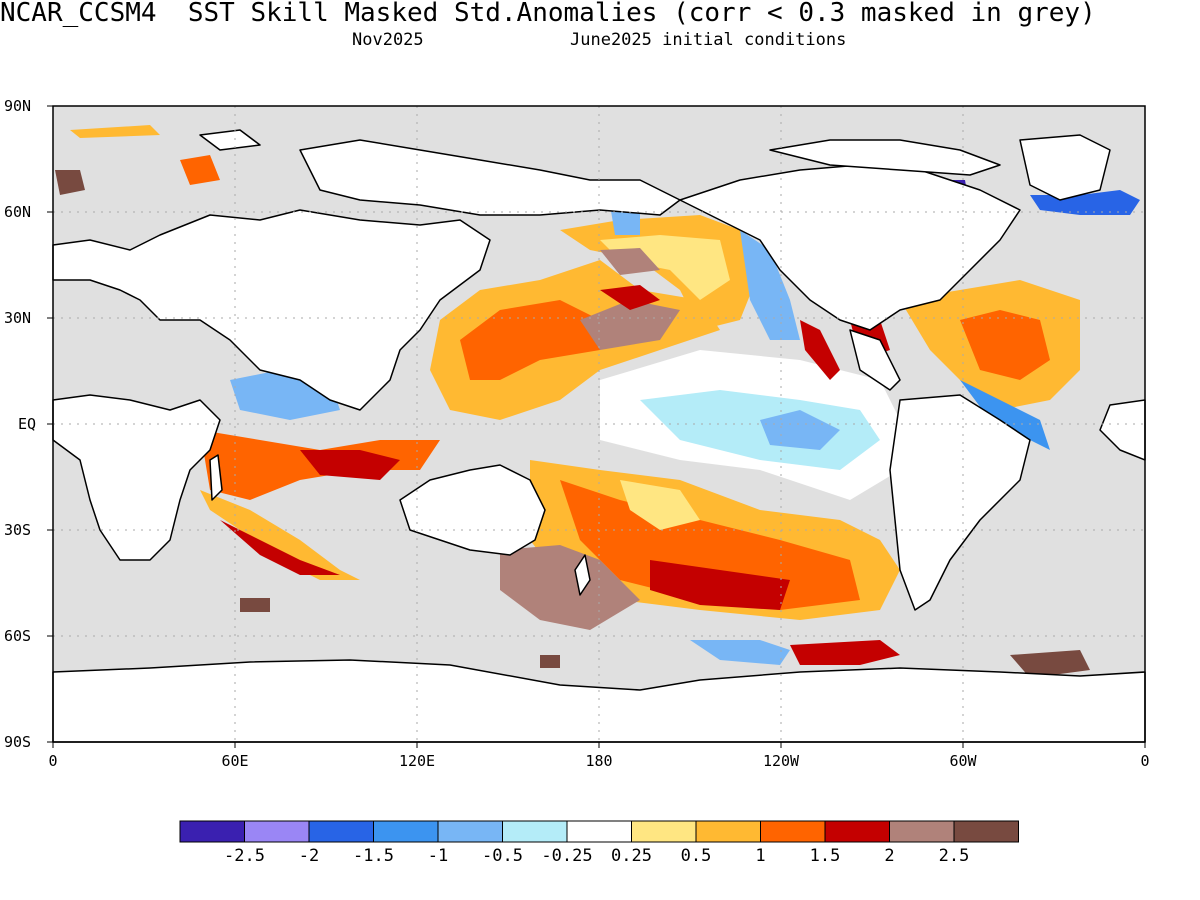 The height and width of the screenshot is (900, 1200). What do you see at coordinates (825, 856) in the screenshot?
I see `colorbar-label: 1.5` at bounding box center [825, 856].